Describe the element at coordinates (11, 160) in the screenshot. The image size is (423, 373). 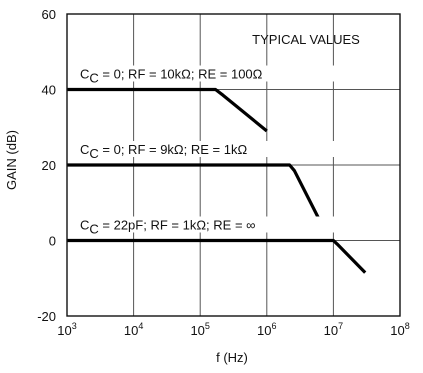
I see `y-axis-label: GAIN (dB)` at that location.